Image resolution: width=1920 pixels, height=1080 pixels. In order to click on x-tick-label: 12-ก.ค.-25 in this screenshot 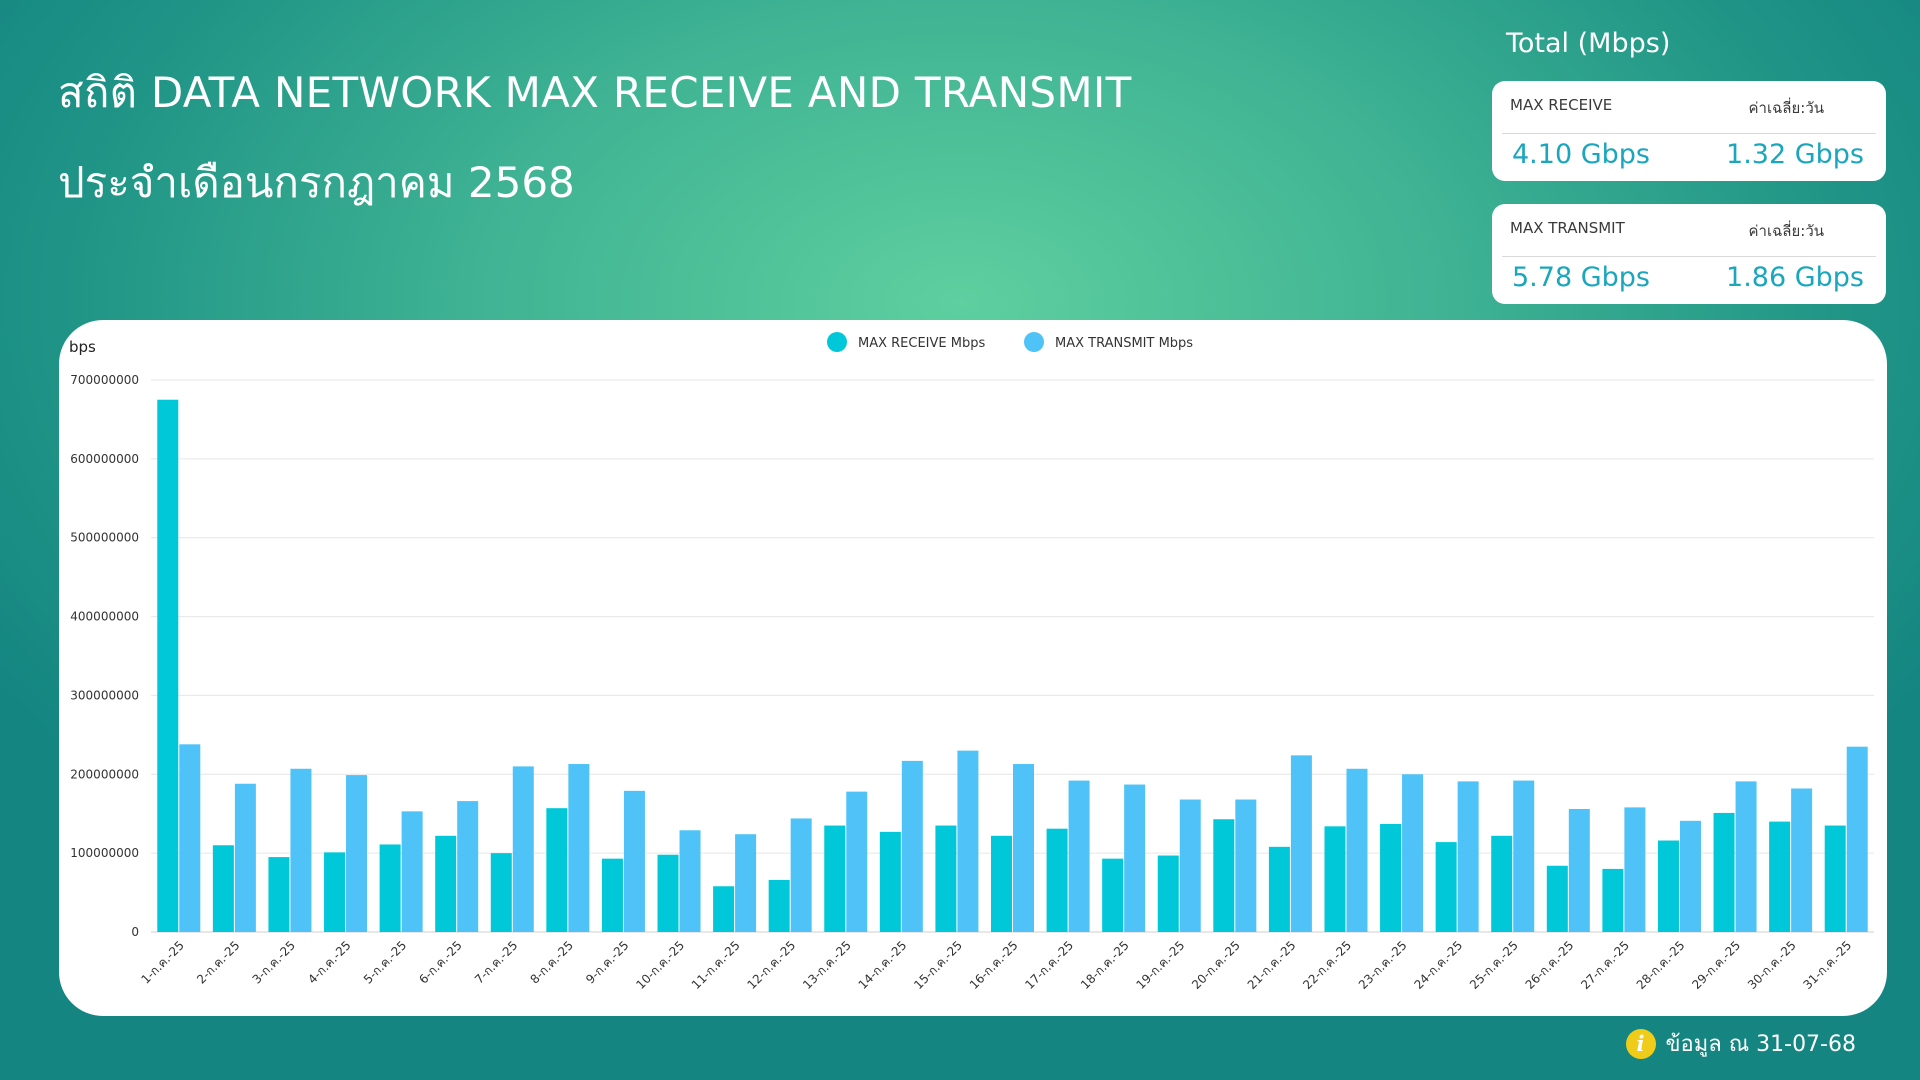, I will do `click(771, 965)`.